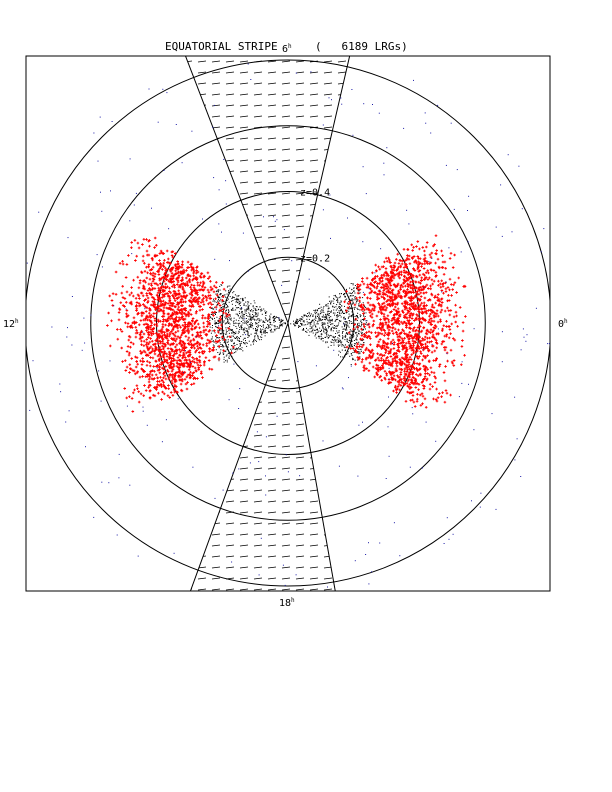 The image size is (612, 792). I want to click on angle-label-bottom: 18h, so click(287, 603).